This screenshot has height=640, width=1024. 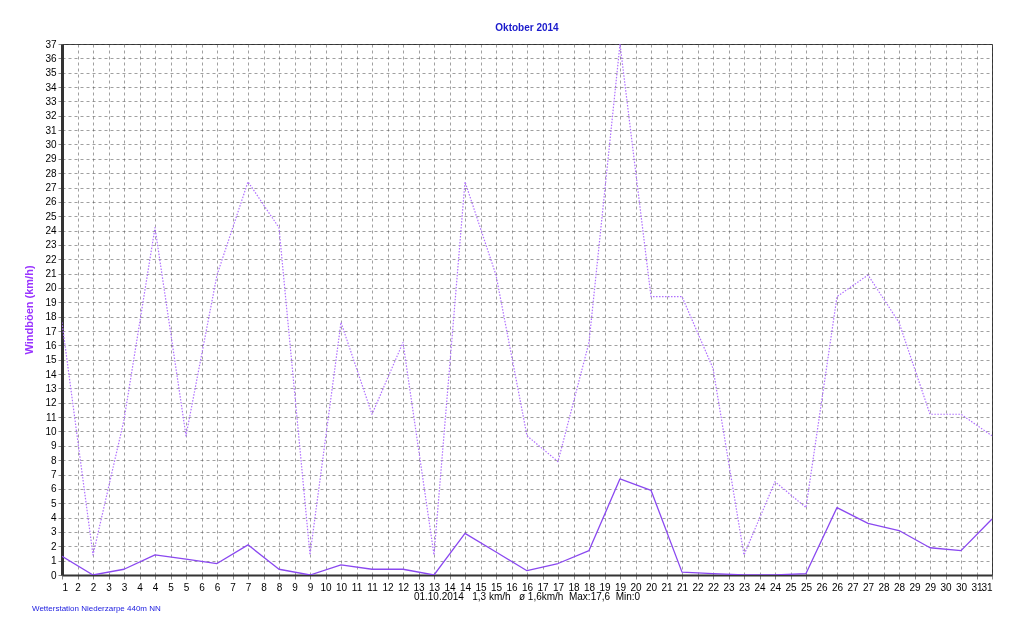 I want to click on text: Wetterstation Niederzarpe 440m NN, so click(x=96, y=608).